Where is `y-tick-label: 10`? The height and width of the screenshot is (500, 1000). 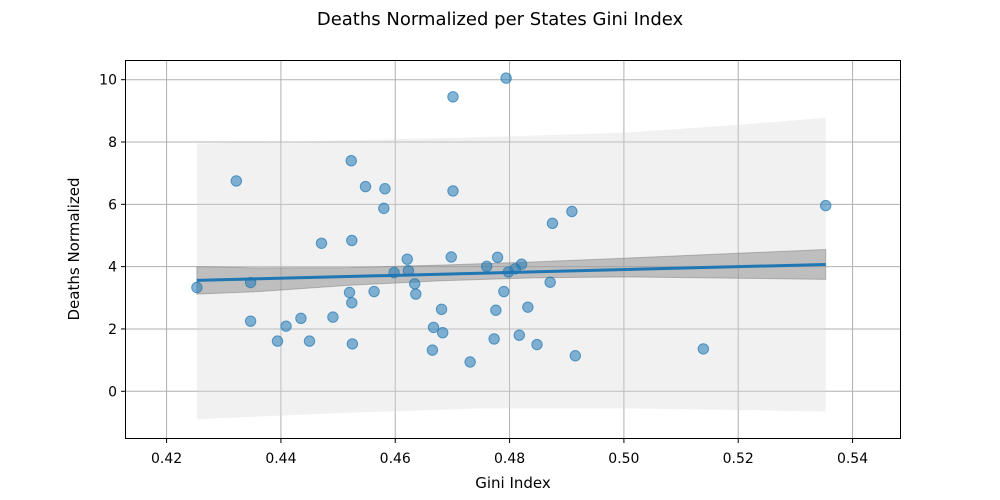 y-tick-label: 10 is located at coordinates (108, 81).